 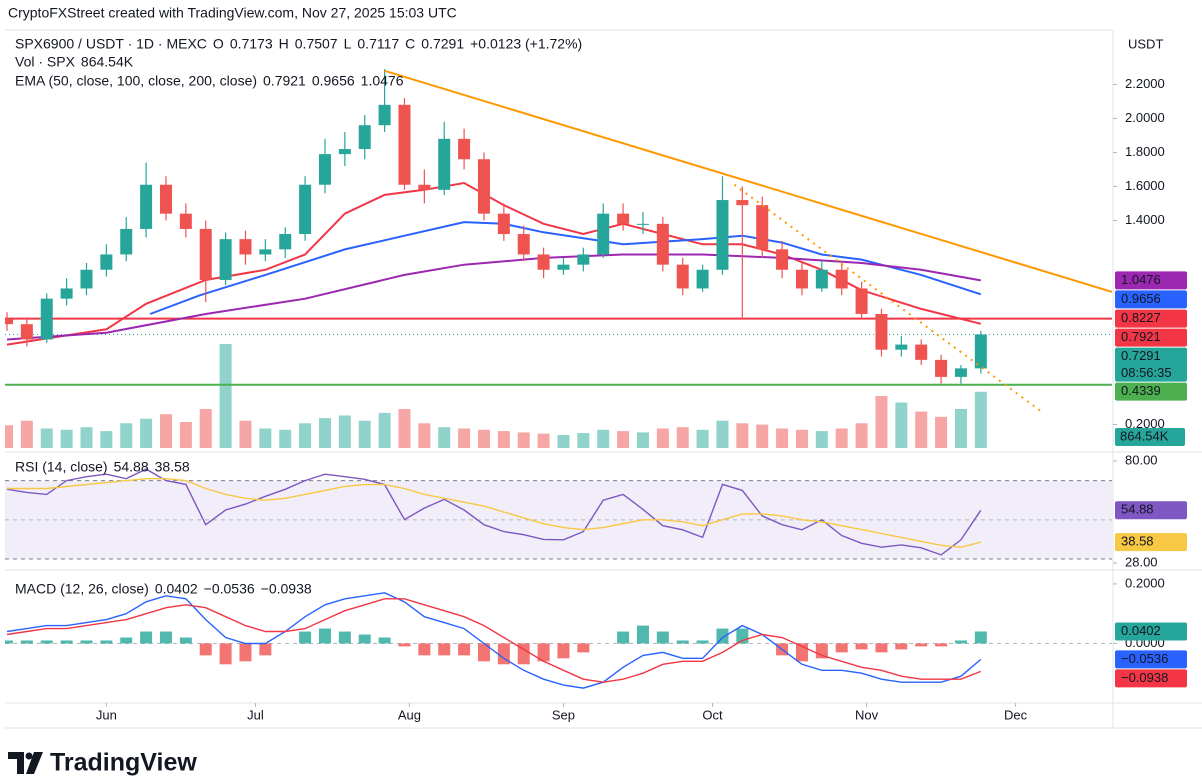 I want to click on ema-value: 1.0476, so click(x=382, y=81).